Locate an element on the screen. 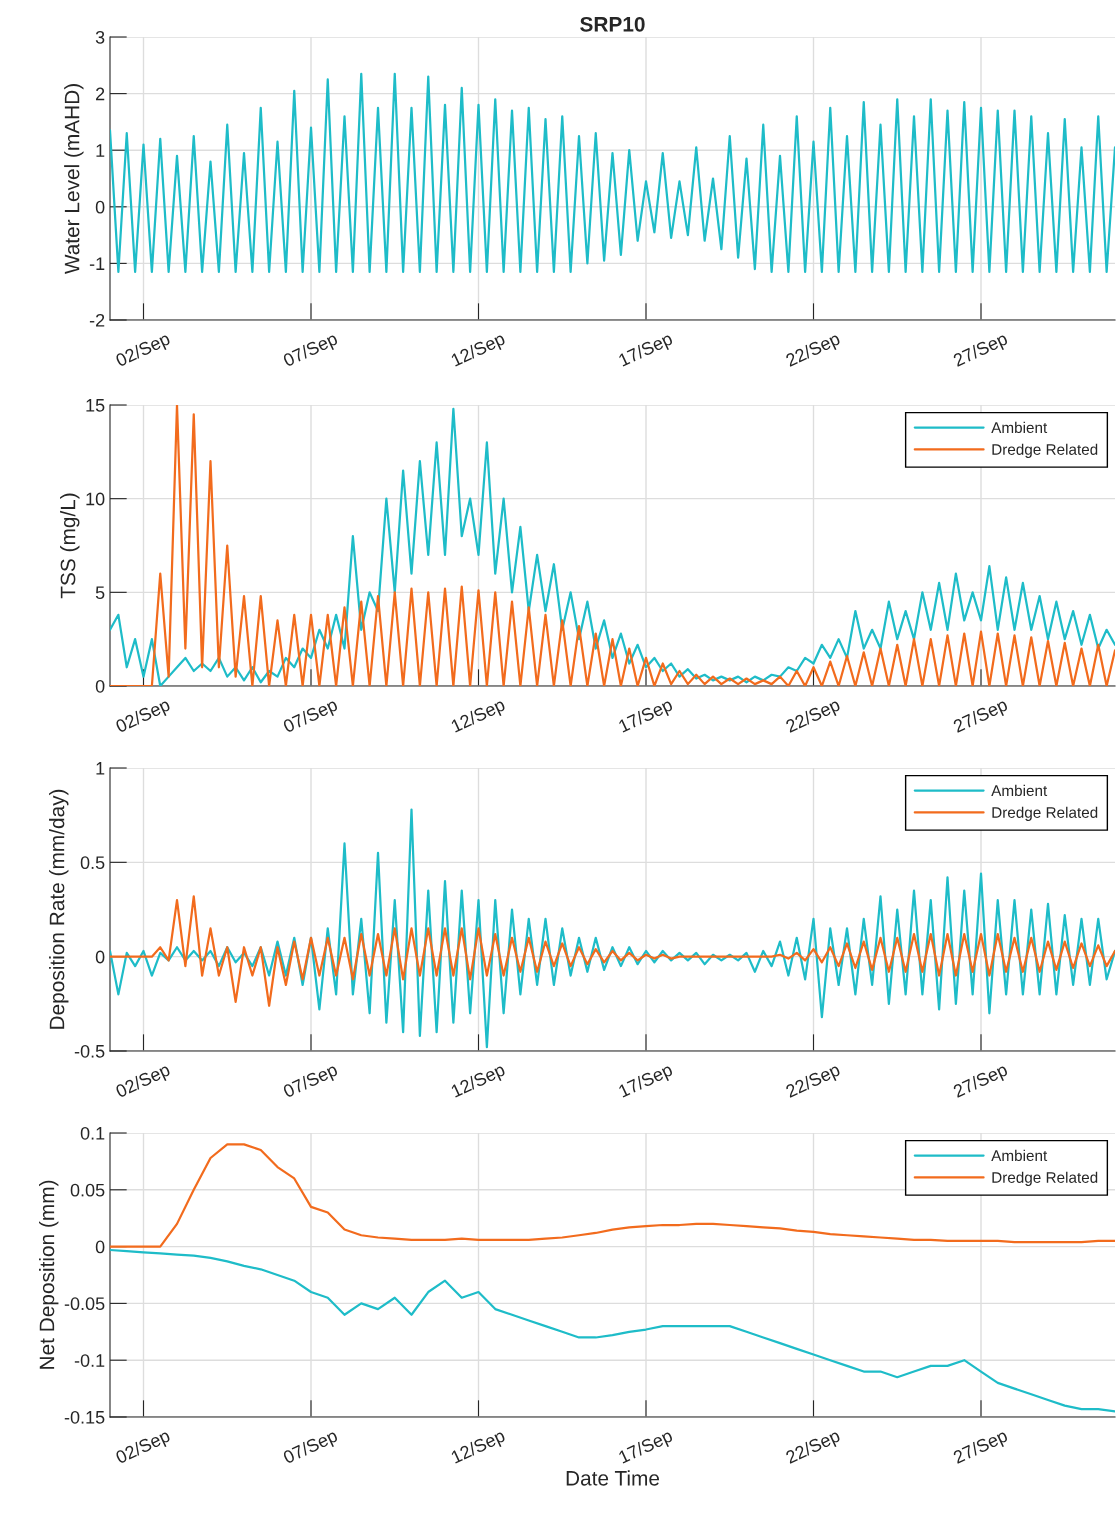  y-tick-label: 0.5 is located at coordinates (92, 863).